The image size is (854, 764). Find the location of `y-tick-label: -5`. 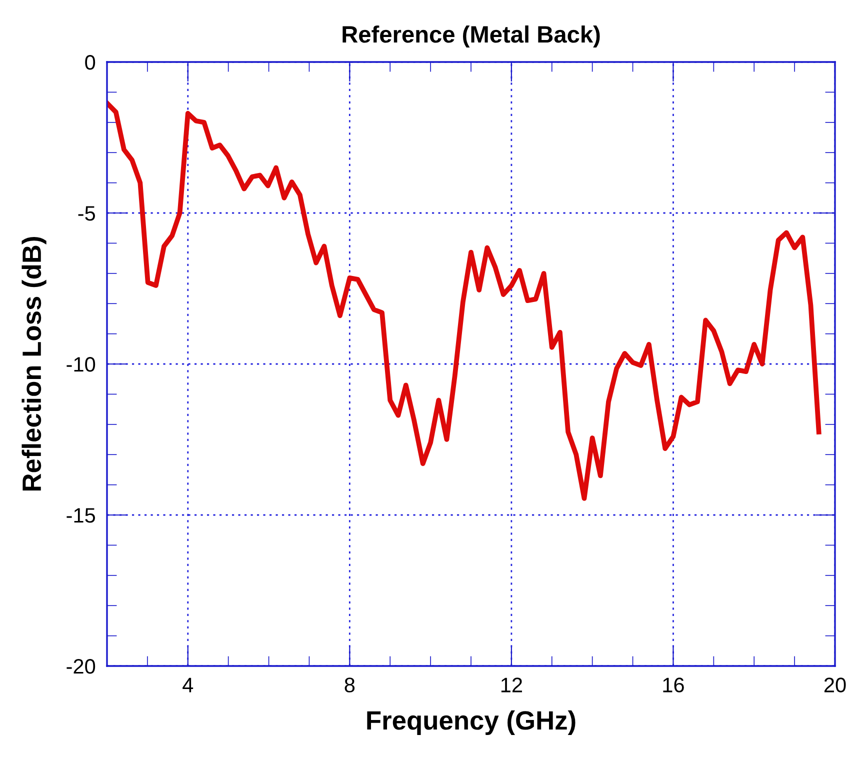

y-tick-label: -5 is located at coordinates (87, 213).